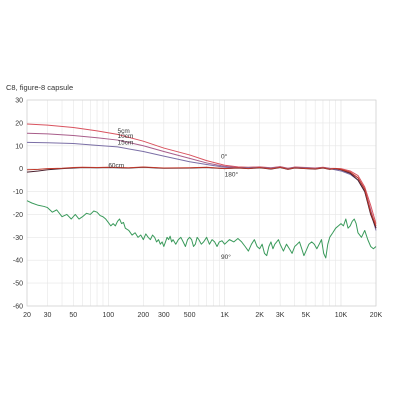 Image resolution: width=400 pixels, height=400 pixels. Describe the element at coordinates (108, 315) in the screenshot. I see `x-tick-label: 100` at that location.